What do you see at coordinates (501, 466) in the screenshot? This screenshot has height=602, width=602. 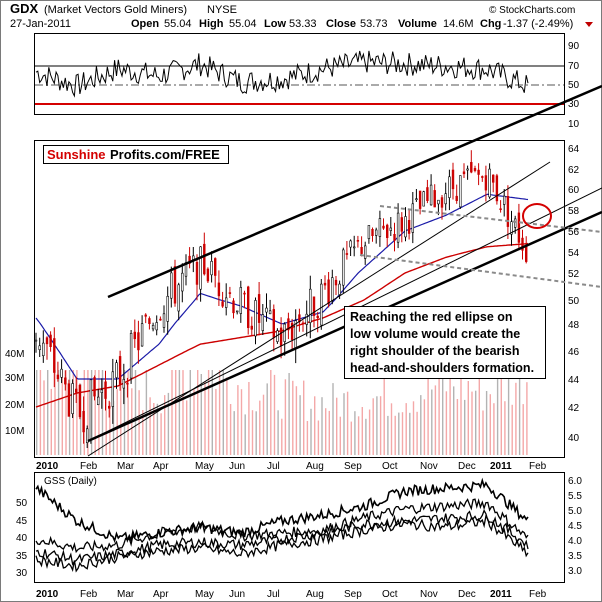 I see `month-tick-label: 2011` at bounding box center [501, 466].